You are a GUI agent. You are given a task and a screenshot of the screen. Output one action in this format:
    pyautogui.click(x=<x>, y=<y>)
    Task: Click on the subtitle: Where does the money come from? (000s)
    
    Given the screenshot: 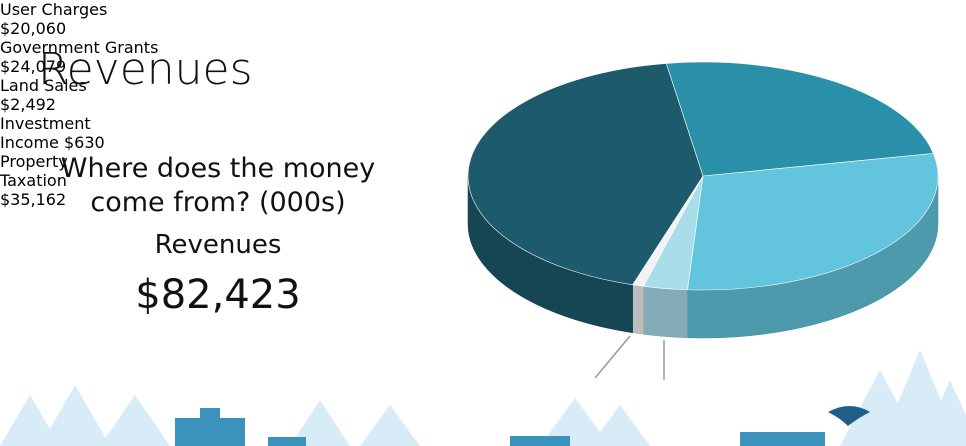 What is the action you would take?
    pyautogui.click(x=218, y=185)
    